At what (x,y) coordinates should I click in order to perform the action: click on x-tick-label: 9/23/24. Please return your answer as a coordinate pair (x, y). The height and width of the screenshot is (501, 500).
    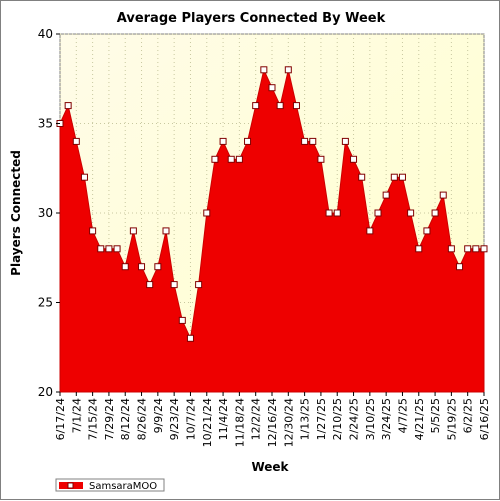
    Looking at the image, I should click on (174, 419).